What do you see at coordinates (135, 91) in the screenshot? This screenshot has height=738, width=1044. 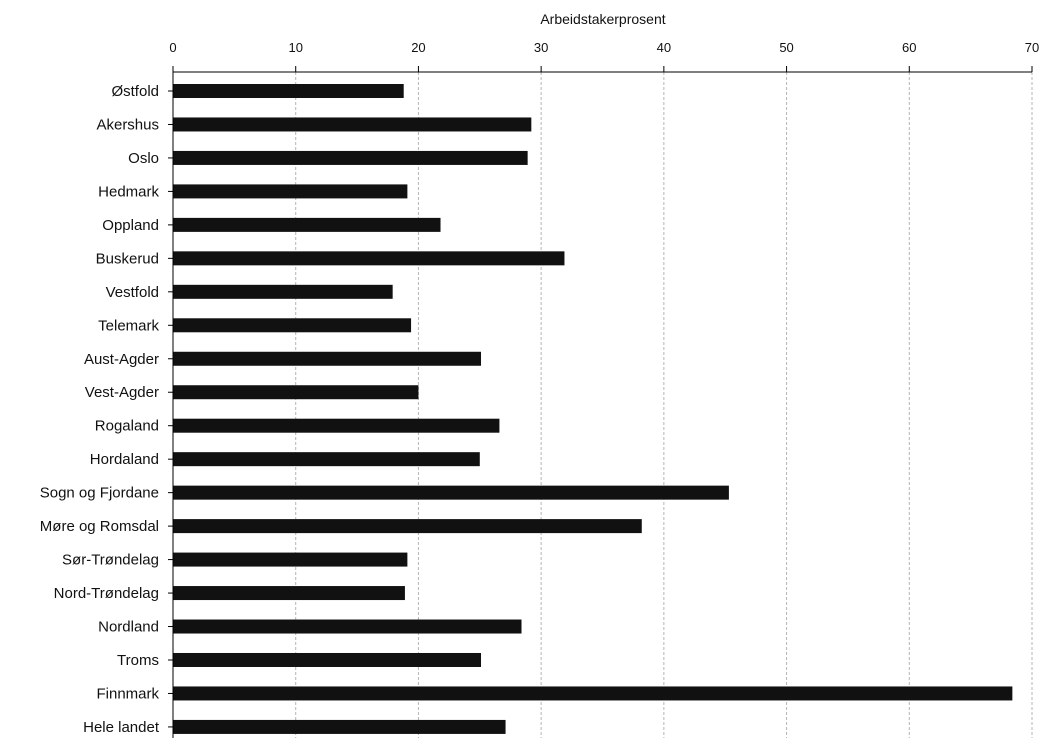 I see `category-label: Østfold` at bounding box center [135, 91].